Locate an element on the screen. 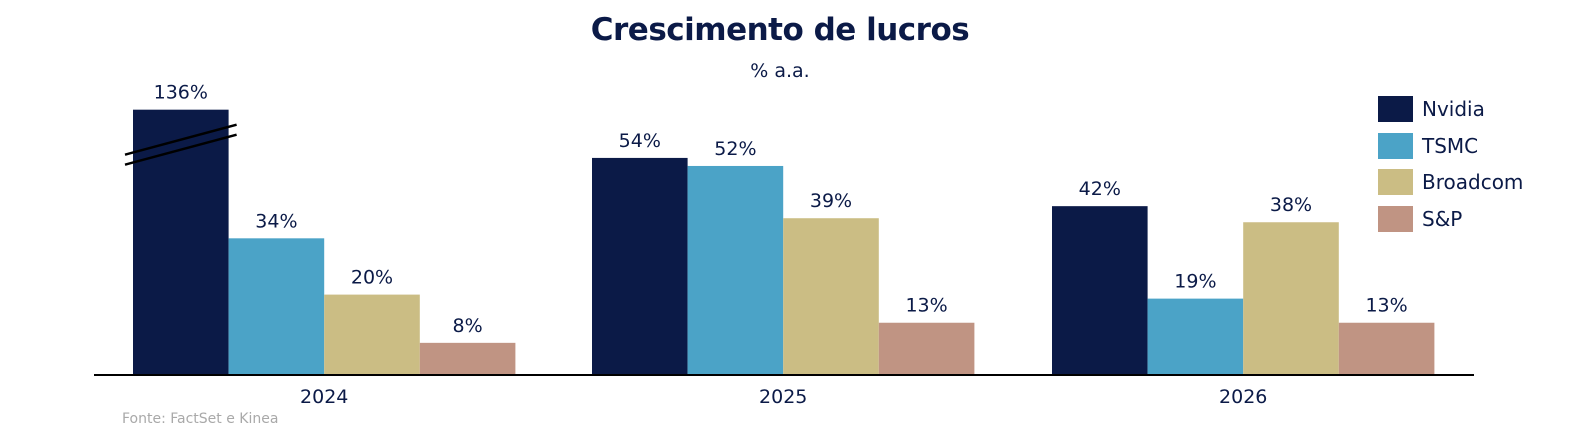  legend: Nvidia TSMC Broadcom S&P is located at coordinates (1450, 164).